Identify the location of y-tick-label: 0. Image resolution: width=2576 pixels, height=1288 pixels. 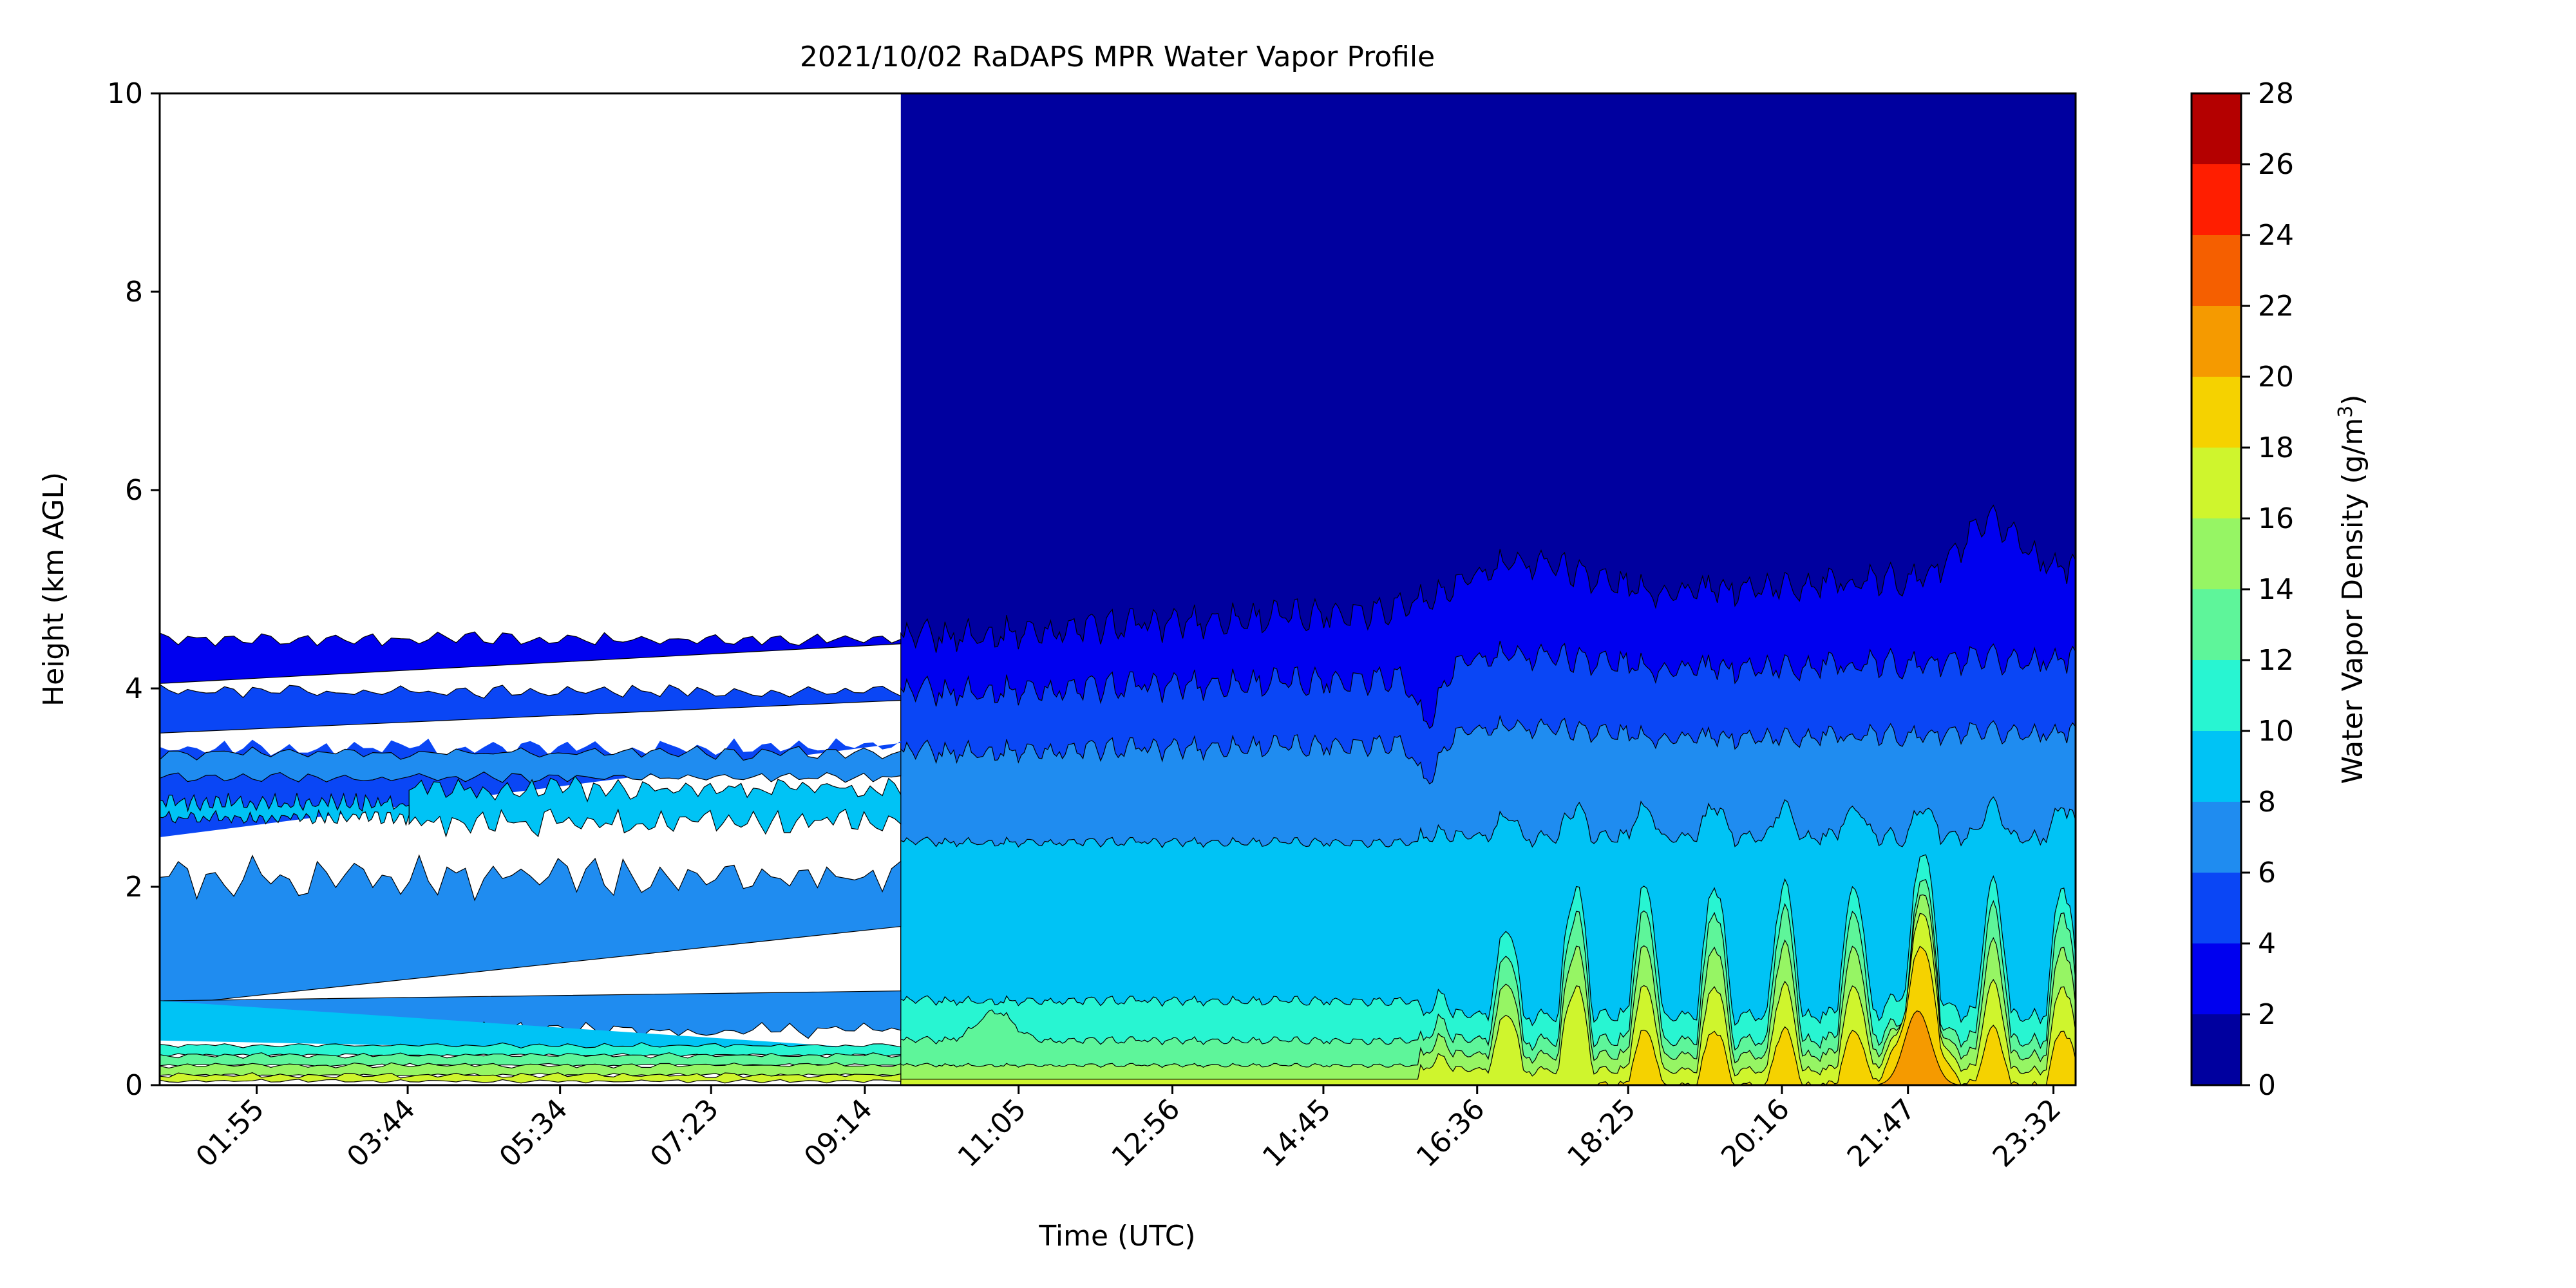
(134, 1085).